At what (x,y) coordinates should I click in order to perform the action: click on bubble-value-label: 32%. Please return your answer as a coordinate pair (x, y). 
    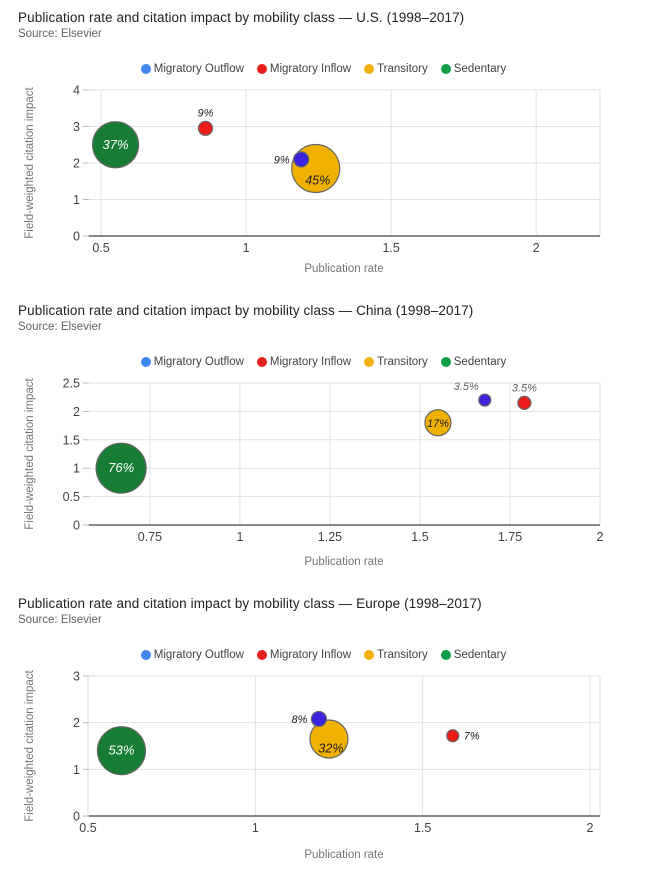
    Looking at the image, I should click on (330, 748).